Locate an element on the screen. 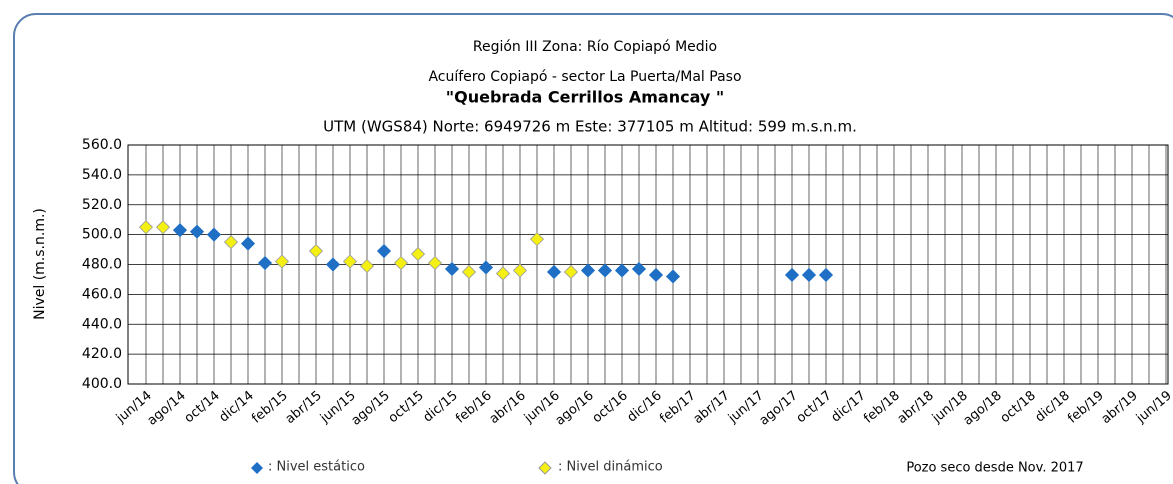 The height and width of the screenshot is (484, 1173). y-tick-label: 540.0 is located at coordinates (102, 175).